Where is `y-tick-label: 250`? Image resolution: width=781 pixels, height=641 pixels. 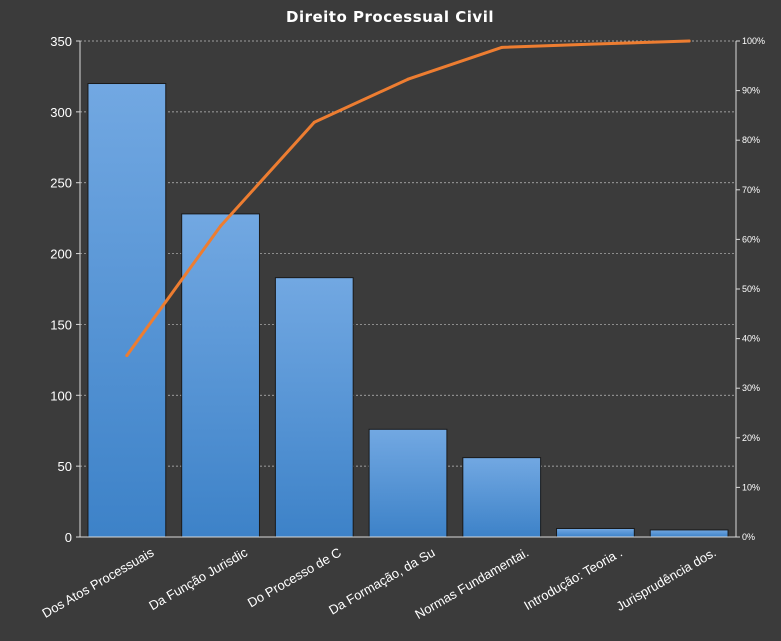
y-tick-label: 250 is located at coordinates (61, 183).